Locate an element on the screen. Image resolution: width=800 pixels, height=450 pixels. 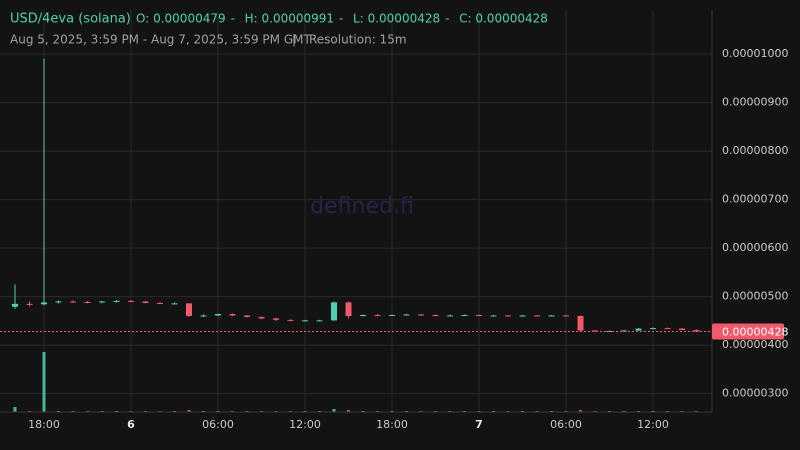
y-tick-label: 0.00000400 is located at coordinates (755, 344).